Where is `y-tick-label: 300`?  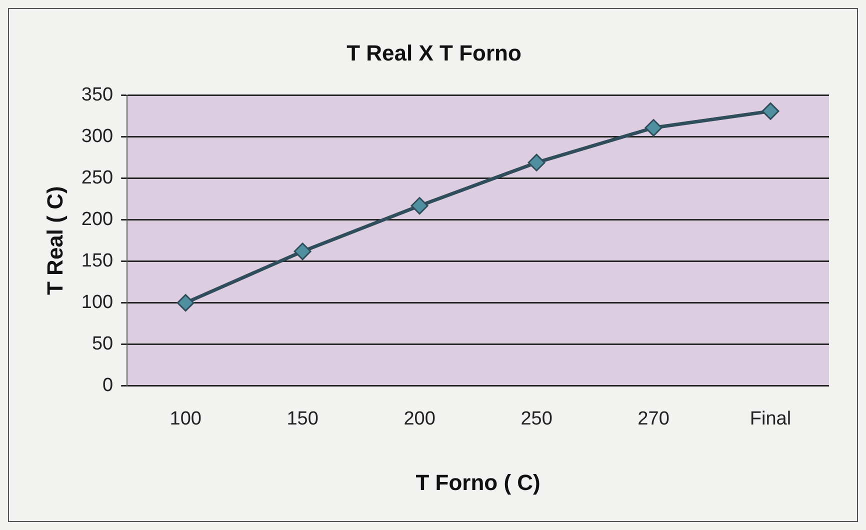
y-tick-label: 300 is located at coordinates (97, 137).